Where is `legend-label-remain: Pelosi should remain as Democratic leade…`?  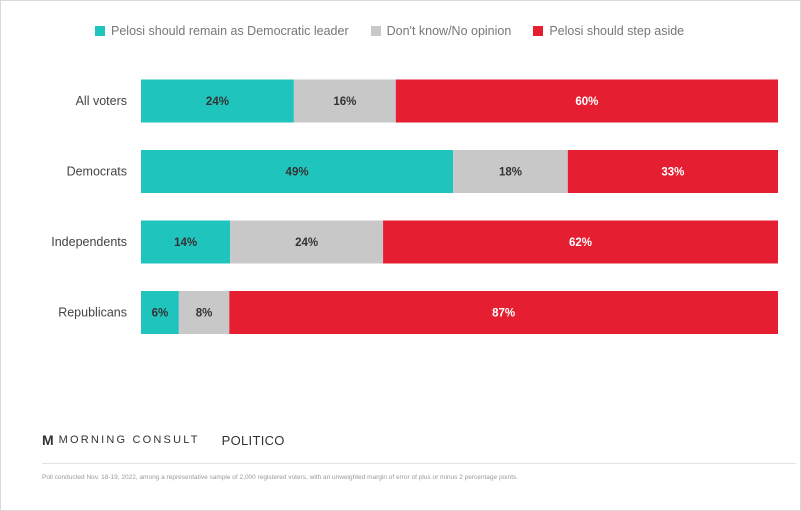 legend-label-remain: Pelosi should remain as Democratic leade… is located at coordinates (230, 31).